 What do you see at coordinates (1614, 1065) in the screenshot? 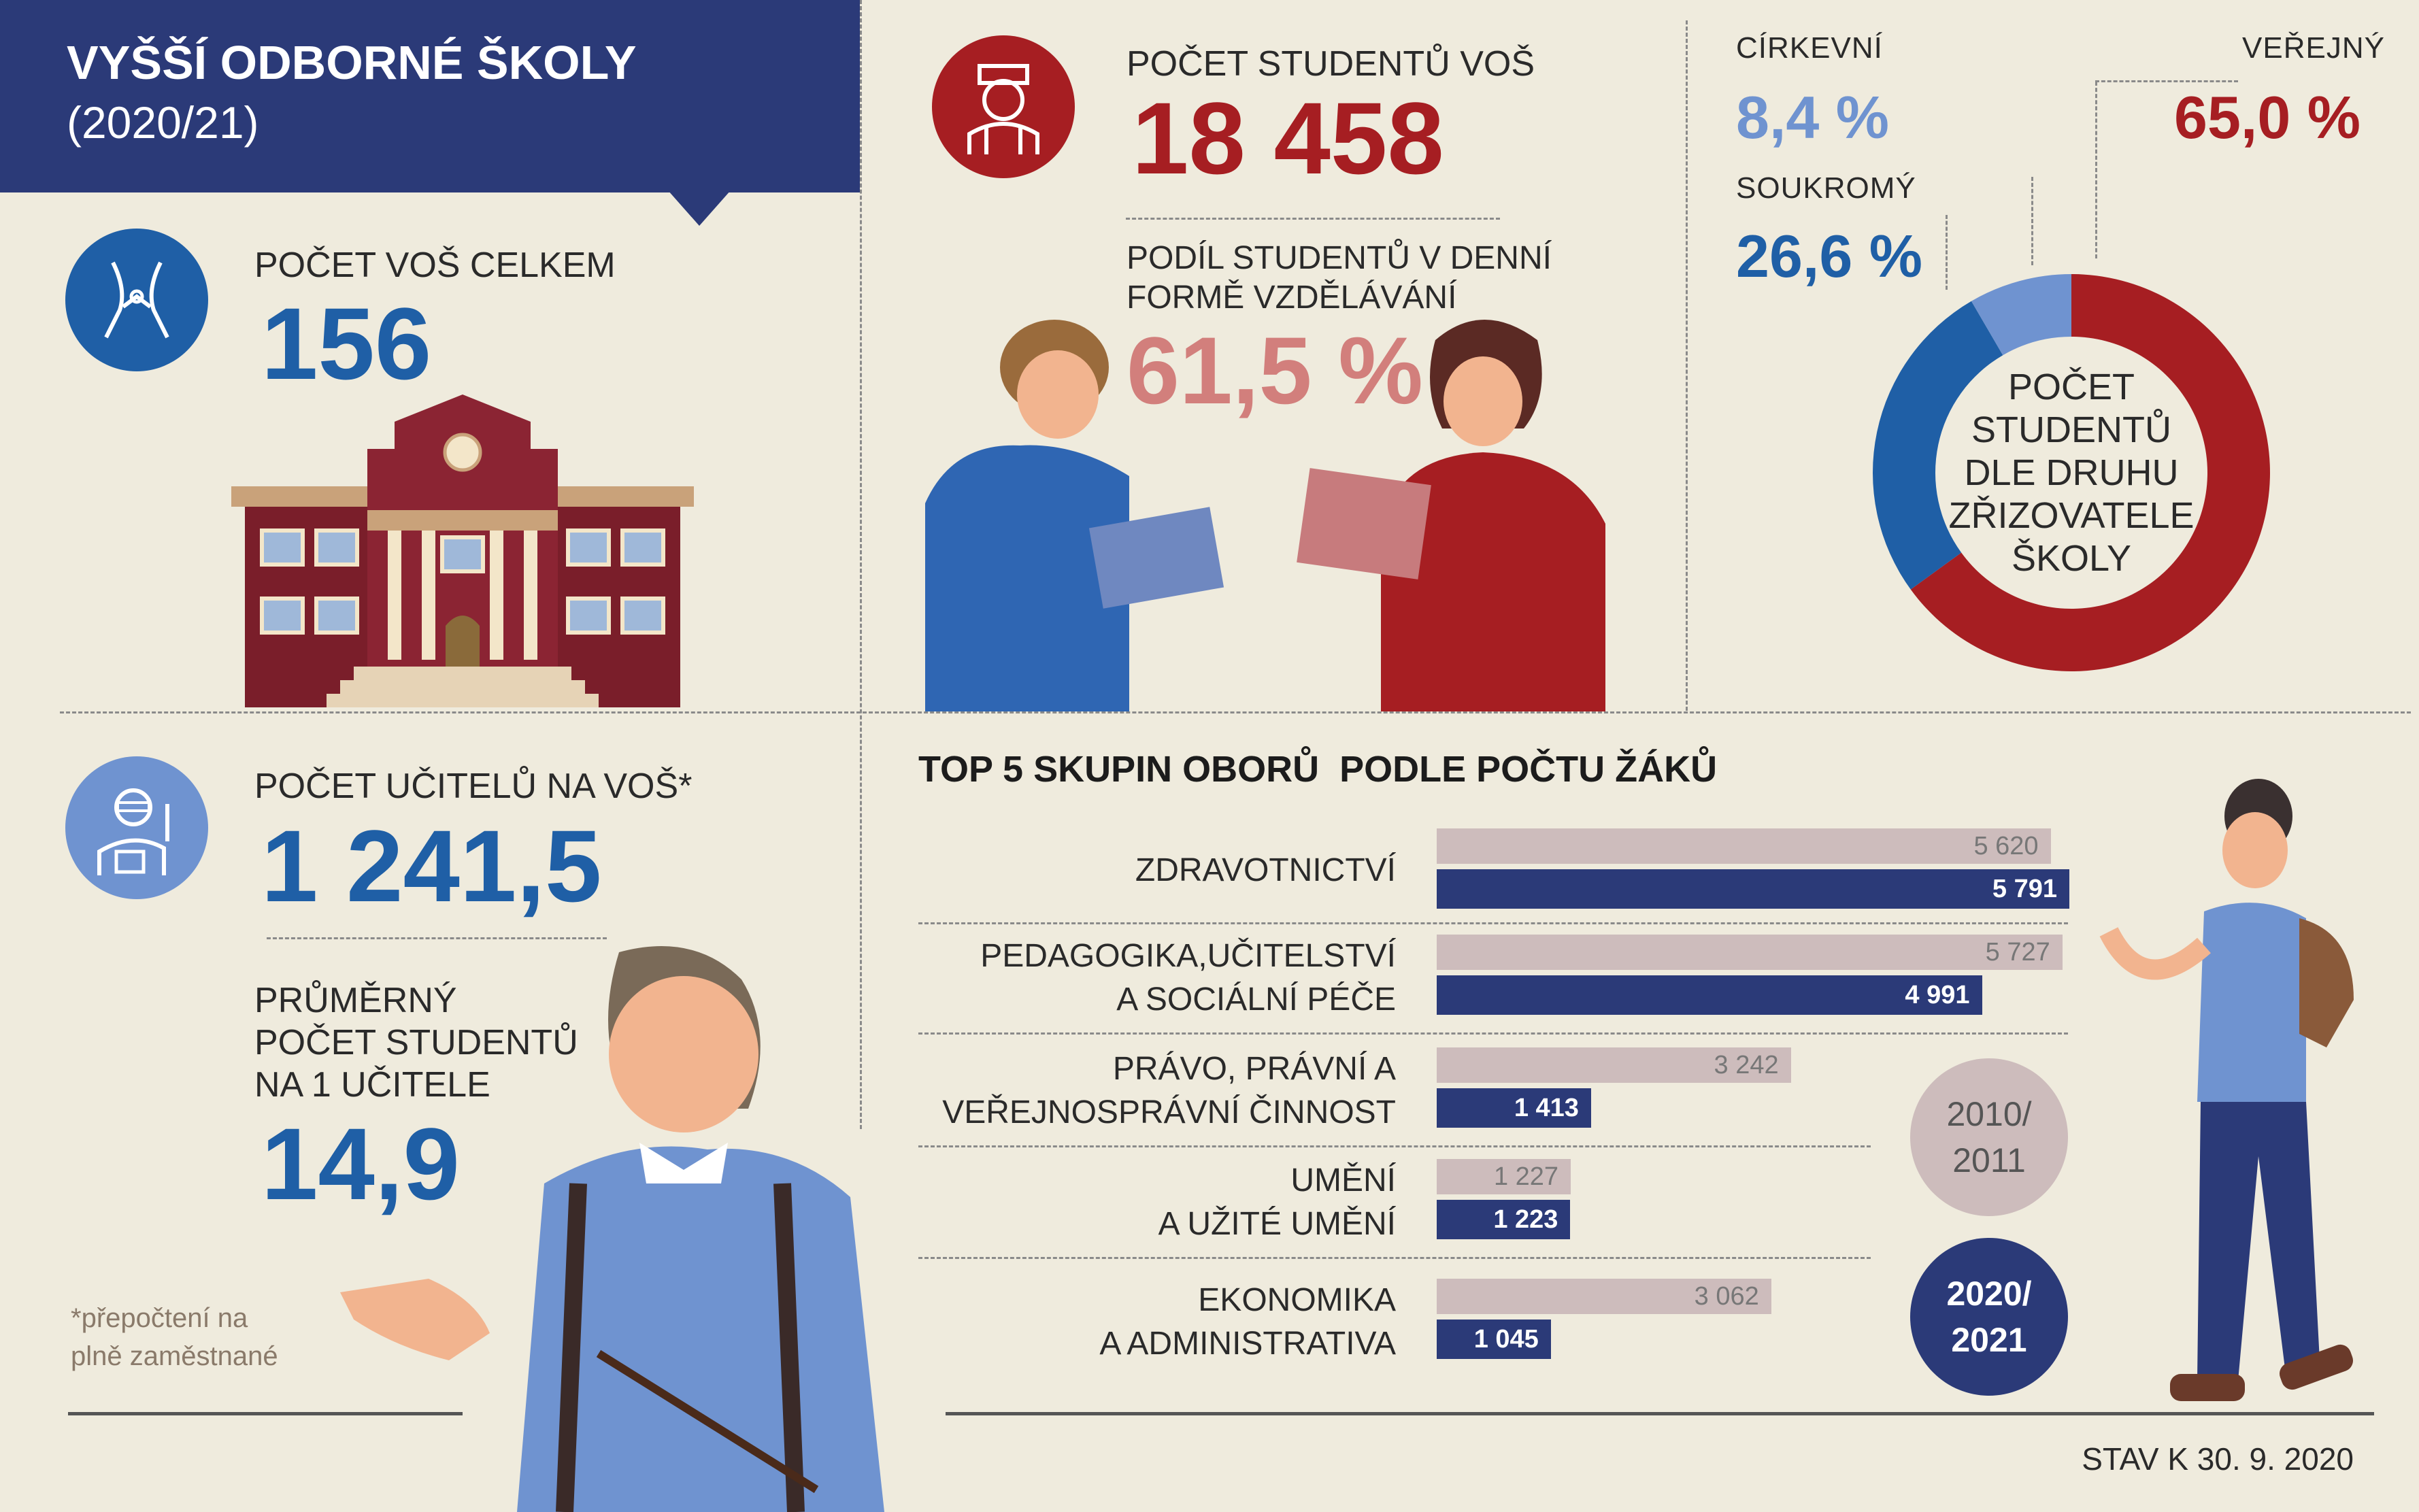
I see `bar-2010-2011: 3 242` at bounding box center [1614, 1065].